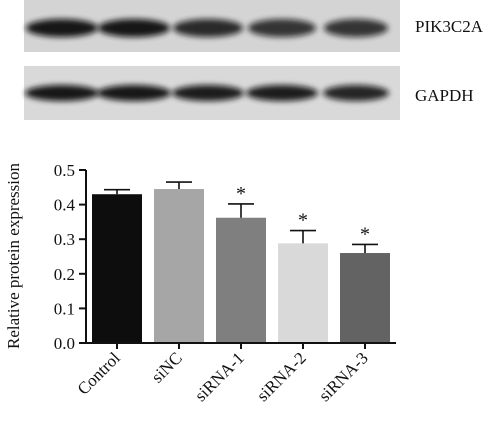 Image resolution: width=500 pixels, height=424 pixels. What do you see at coordinates (64, 308) in the screenshot?
I see `y-tick-label: 0.1` at bounding box center [64, 308].